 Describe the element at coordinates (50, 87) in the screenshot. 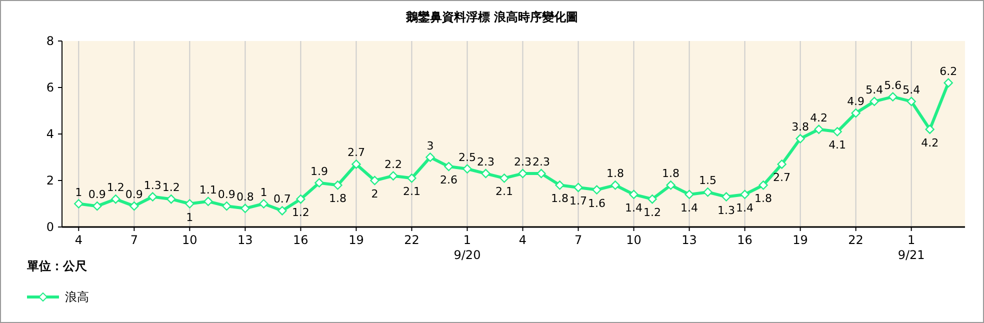

I see `y-tick-label: 6` at that location.